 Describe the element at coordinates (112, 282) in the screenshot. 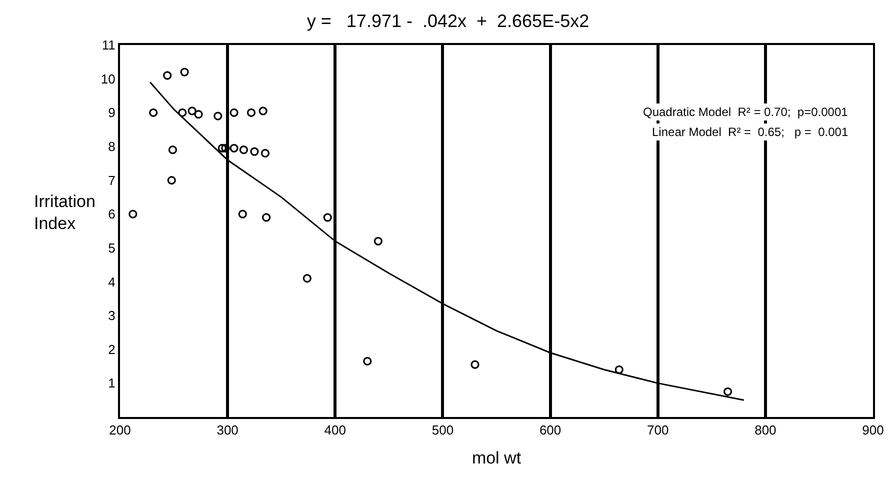

I see `y-tick-label: 4` at that location.